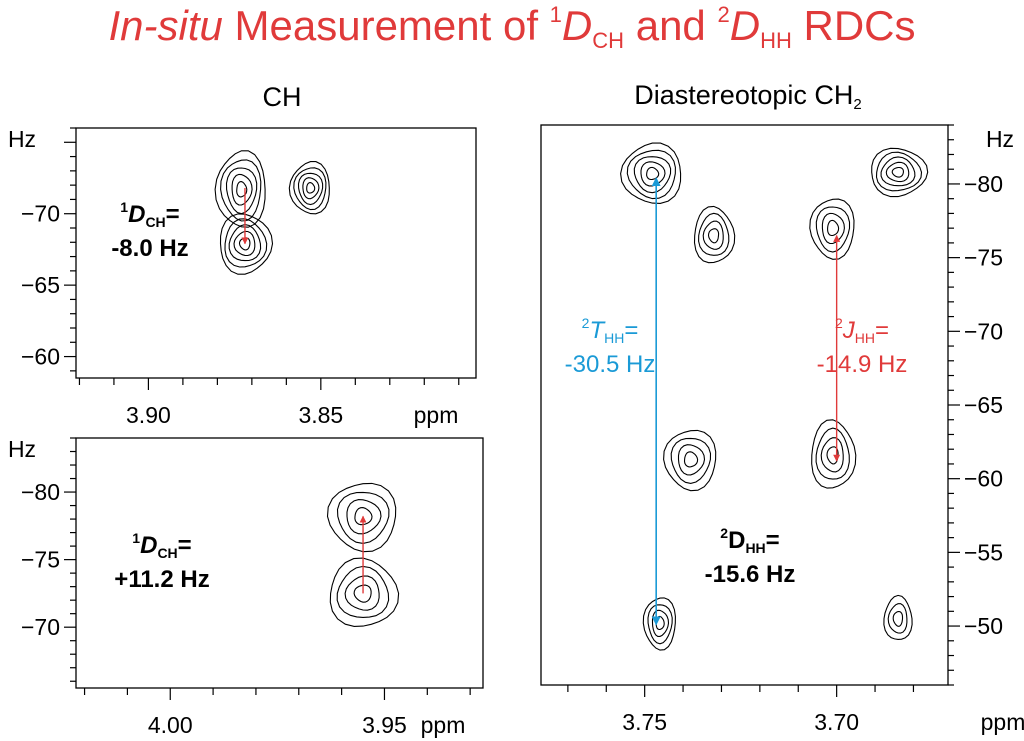  Describe the element at coordinates (136, 538) in the screenshot. I see `coupling-sup: 1` at that location.